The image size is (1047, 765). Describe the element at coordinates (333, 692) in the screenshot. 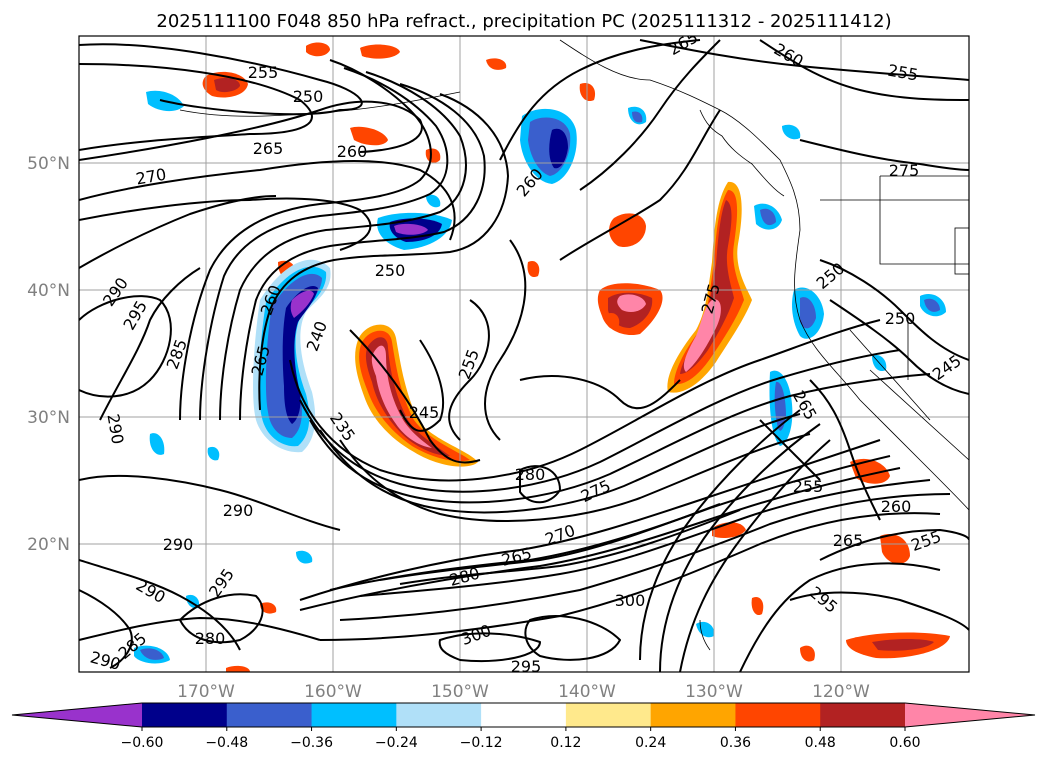

I see `x-tick-label: 160°W` at that location.